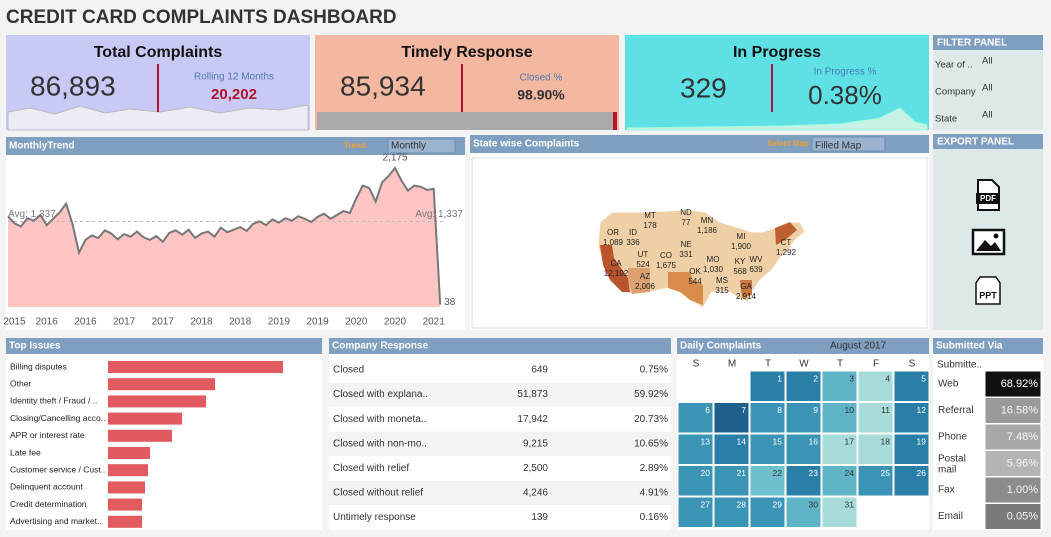  I want to click on row-label: Closed with moneta.., so click(379, 419).